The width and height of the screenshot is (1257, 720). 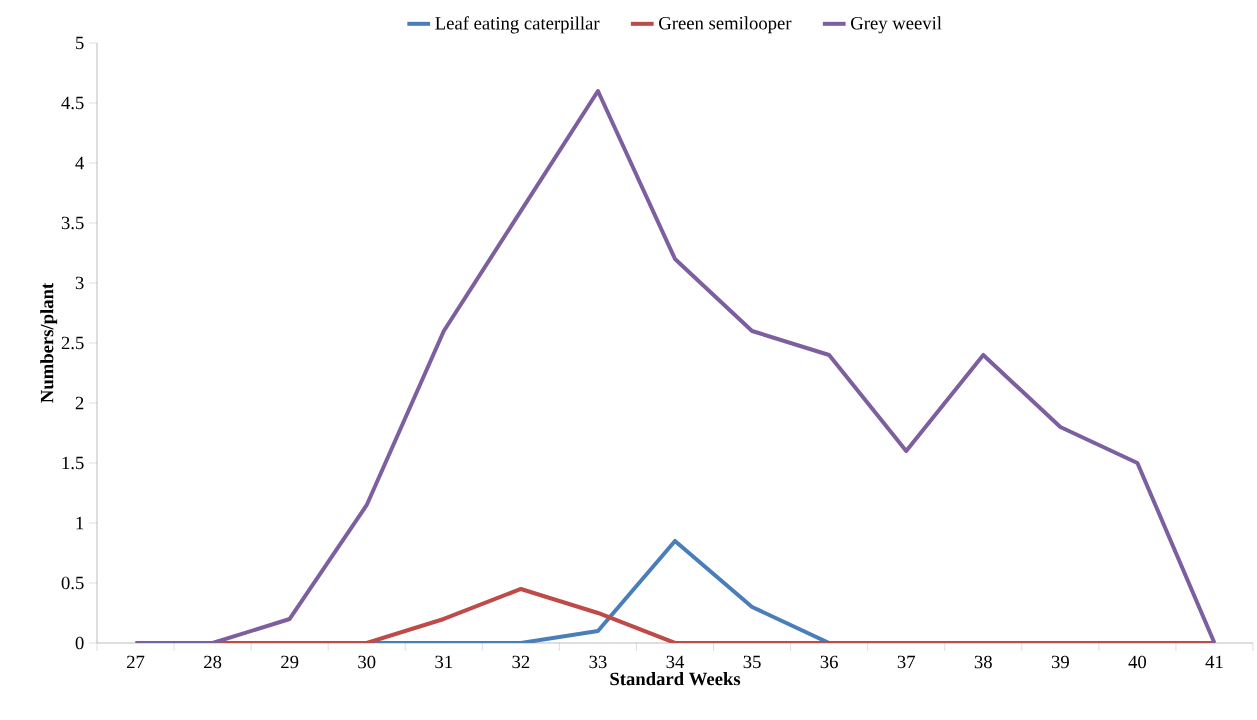 I want to click on x-tick-label: 40, so click(x=1137, y=662).